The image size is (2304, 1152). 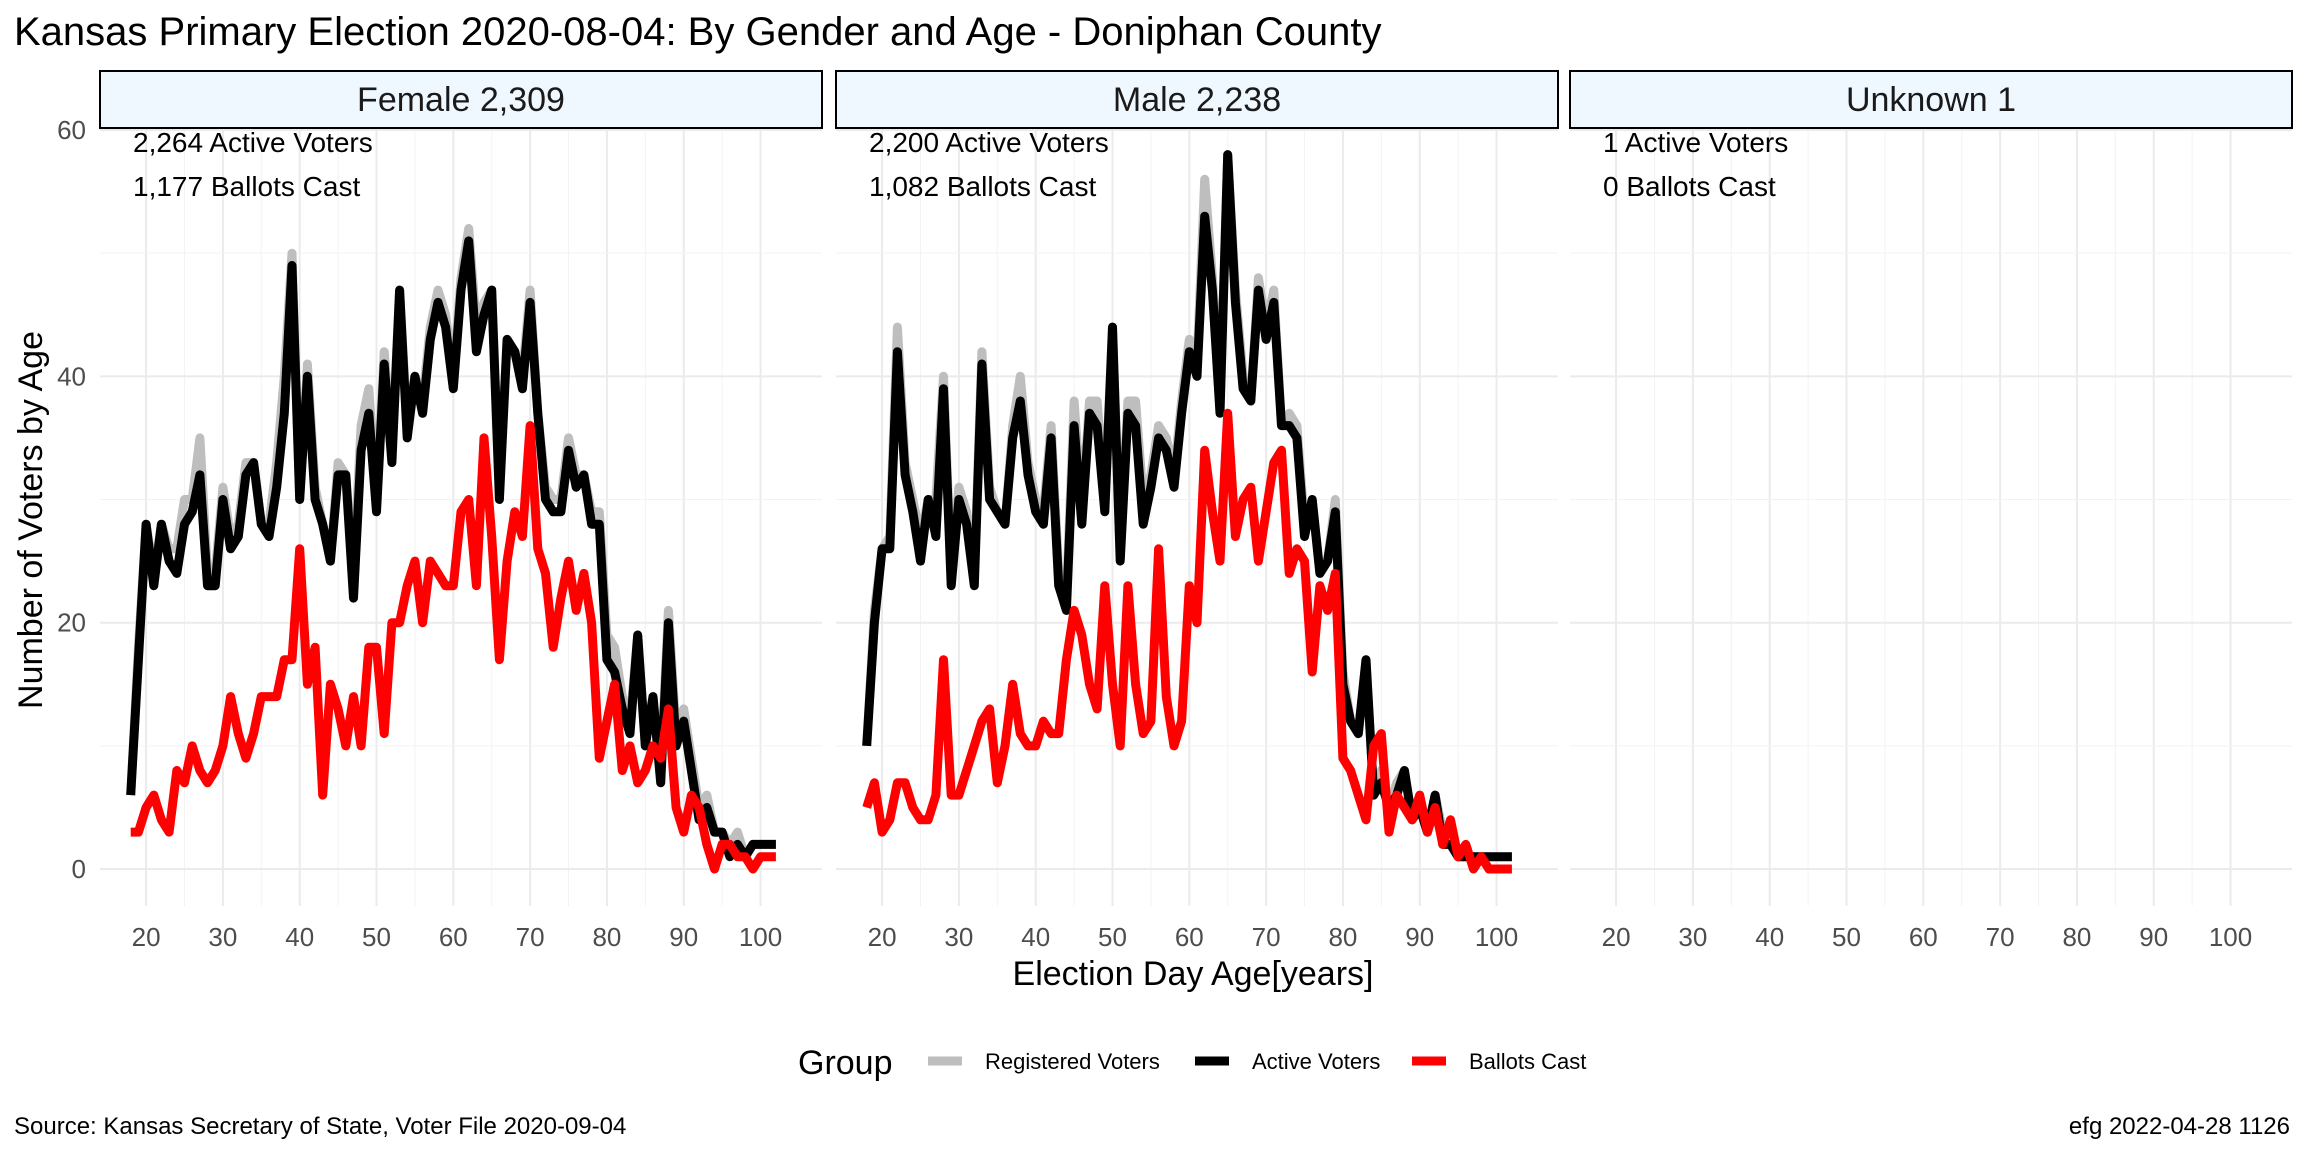 What do you see at coordinates (1072, 1061) in the screenshot?
I see `legend-label-registered-voters: Registered Voters` at bounding box center [1072, 1061].